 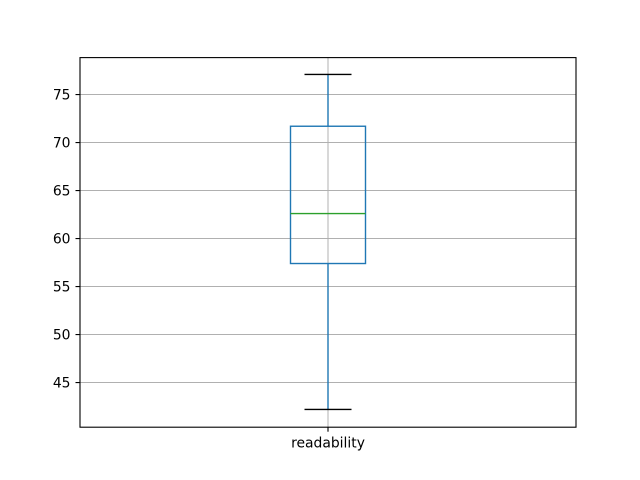 What do you see at coordinates (62, 383) in the screenshot?
I see `y-tick-label: 45` at bounding box center [62, 383].